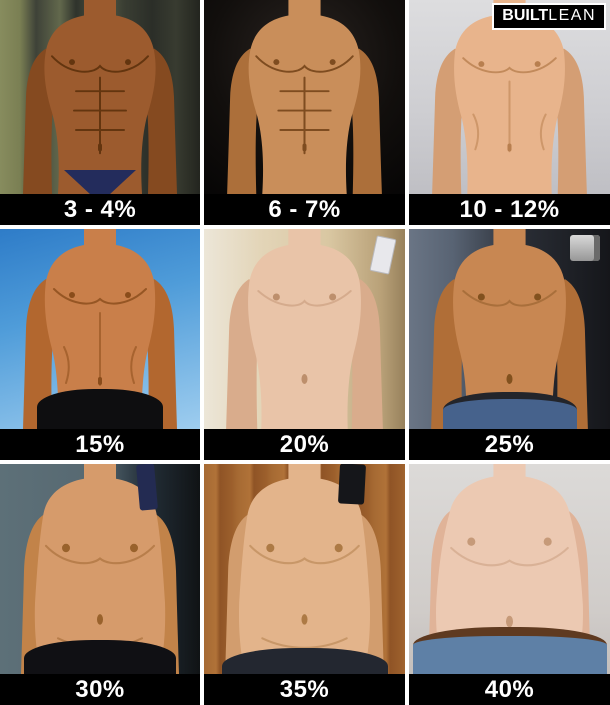  I want to click on phone-prop, so click(352, 484).